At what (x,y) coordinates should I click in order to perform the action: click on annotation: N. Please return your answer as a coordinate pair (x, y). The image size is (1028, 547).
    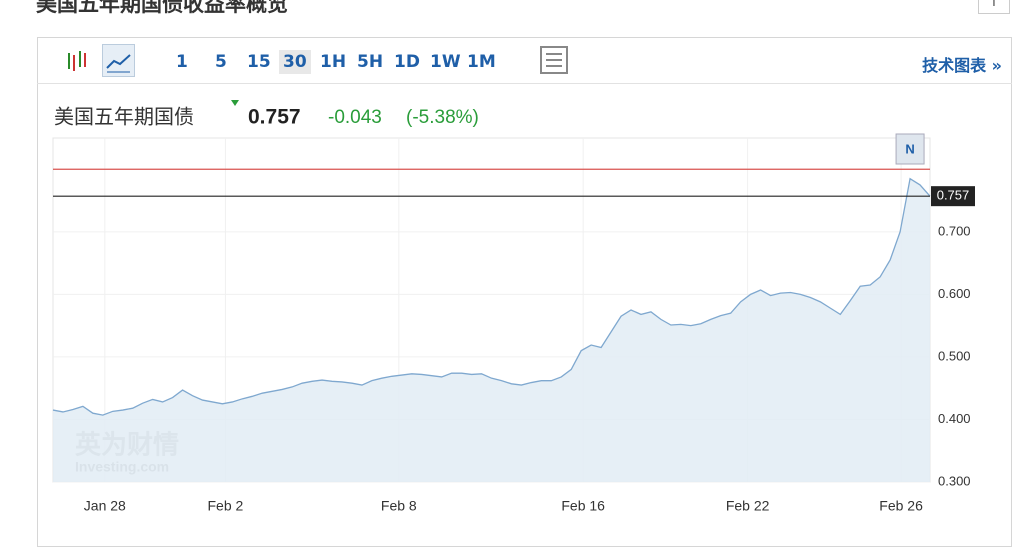
    Looking at the image, I should click on (909, 148).